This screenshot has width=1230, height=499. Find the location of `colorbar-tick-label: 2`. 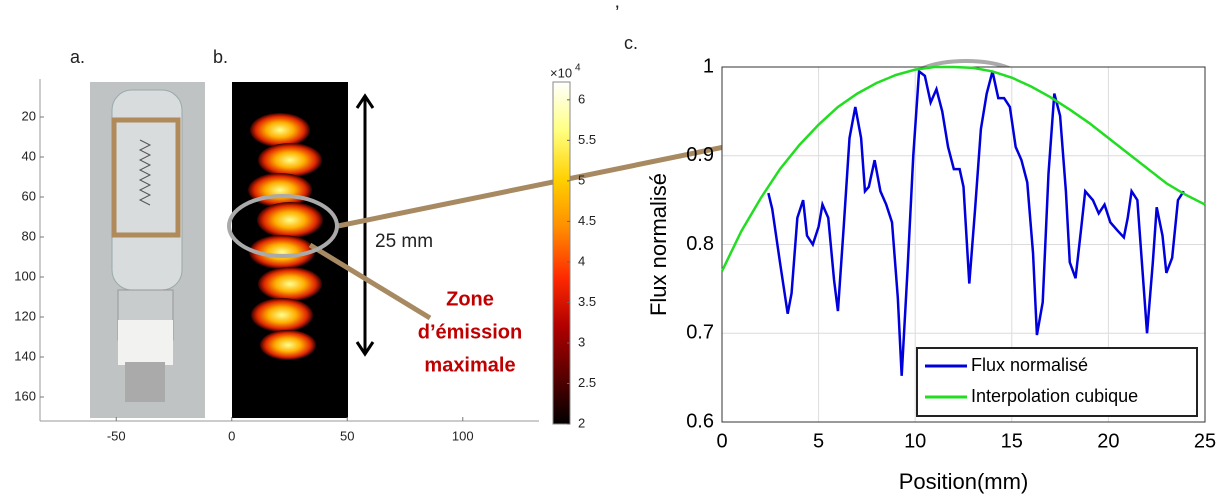

colorbar-tick-label: 2 is located at coordinates (581, 422).